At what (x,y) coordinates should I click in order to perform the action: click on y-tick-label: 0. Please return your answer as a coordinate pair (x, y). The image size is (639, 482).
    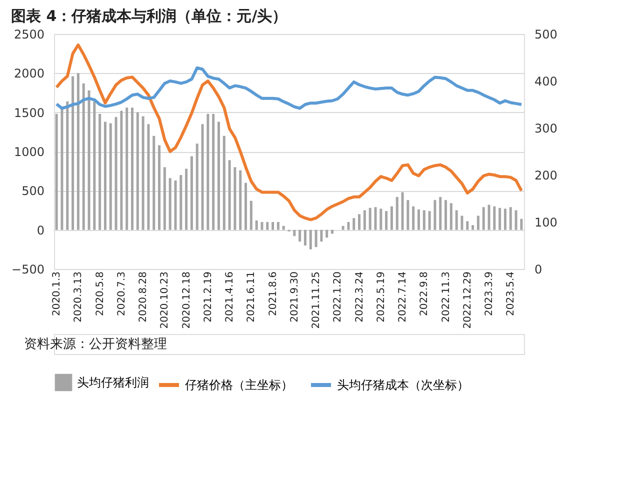
    Looking at the image, I should click on (40, 230).